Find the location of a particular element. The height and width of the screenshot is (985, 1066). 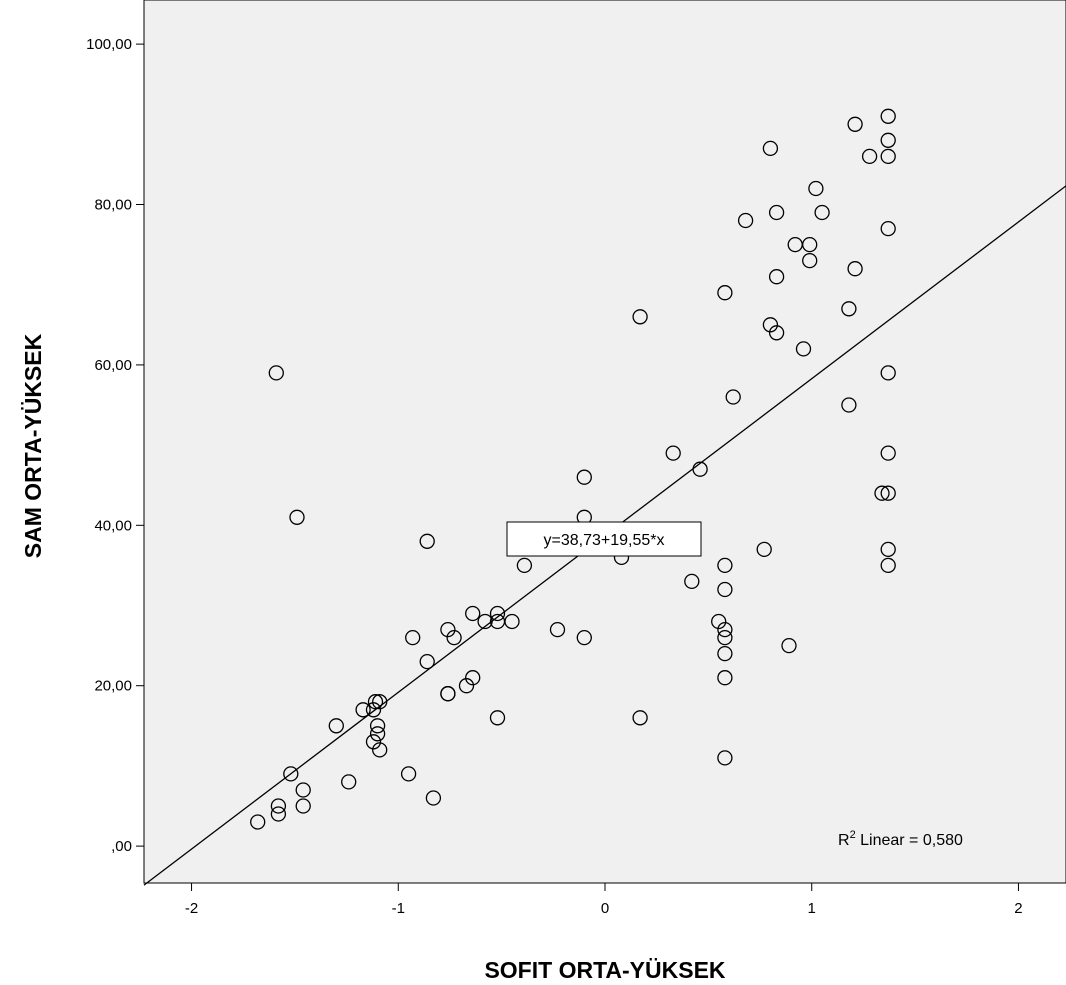

y-tick-label: 40,00 is located at coordinates (113, 525).